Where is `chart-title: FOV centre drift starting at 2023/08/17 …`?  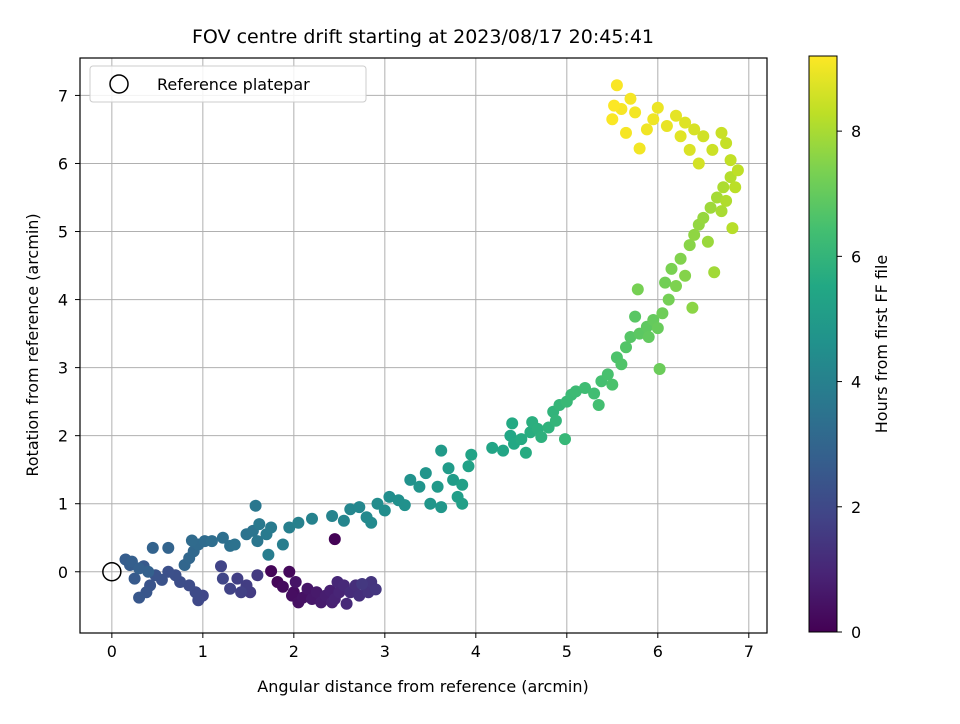 chart-title: FOV centre drift starting at 2023/08/17 … is located at coordinates (423, 37).